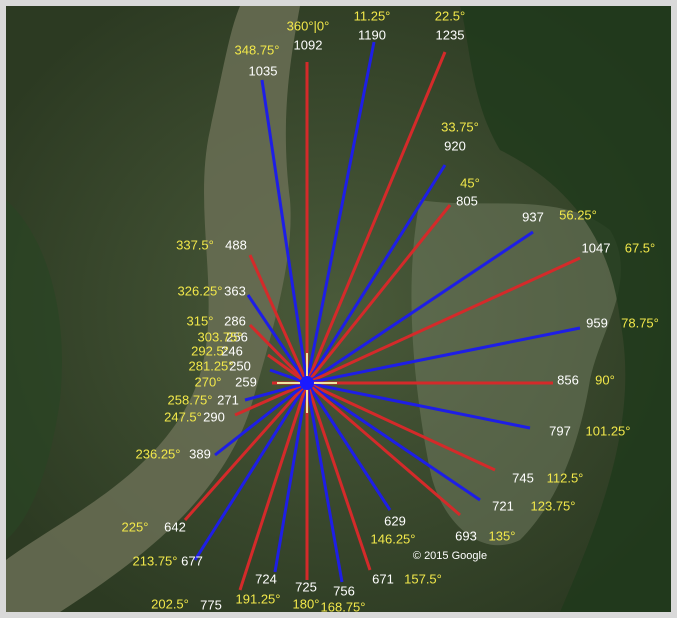 The height and width of the screenshot is (618, 677). I want to click on distance-label: 724, so click(266, 578).